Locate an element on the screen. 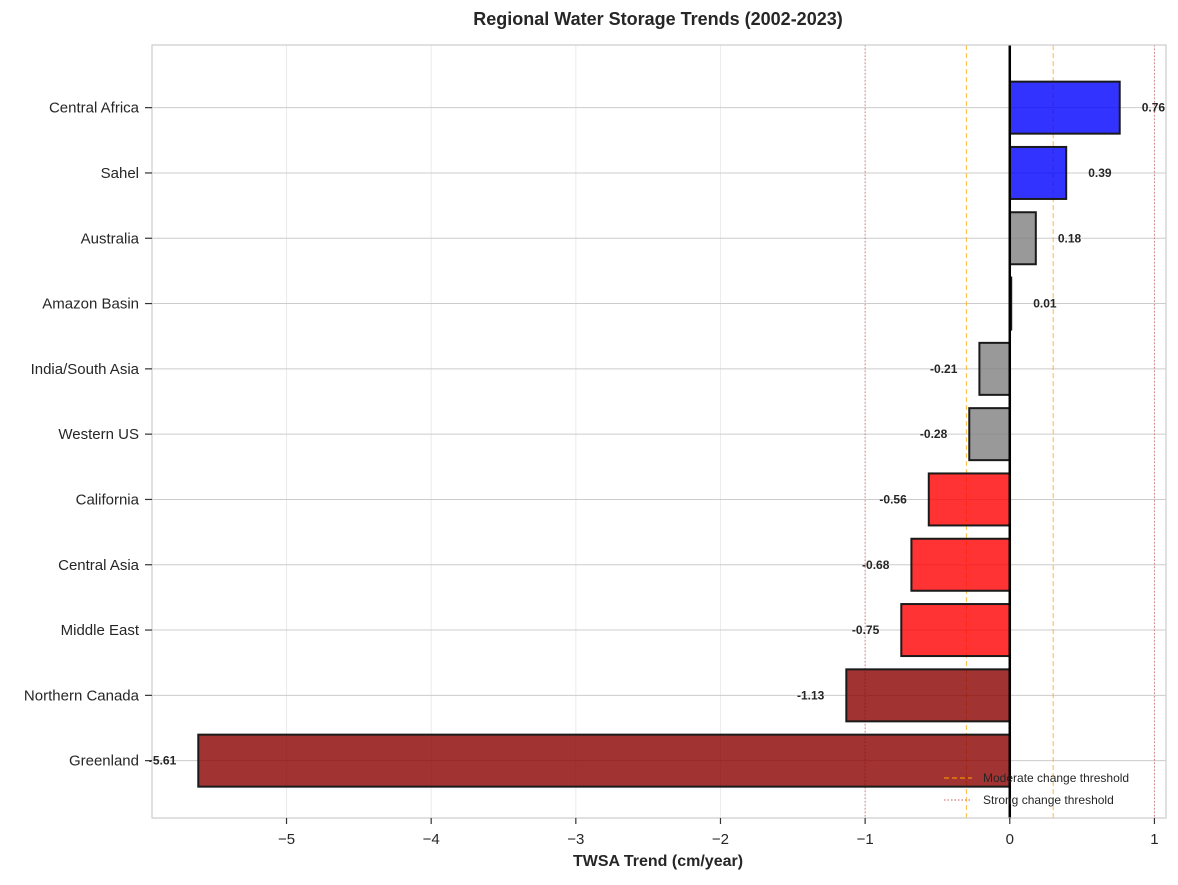  x-tick-label: −5 is located at coordinates (286, 839).